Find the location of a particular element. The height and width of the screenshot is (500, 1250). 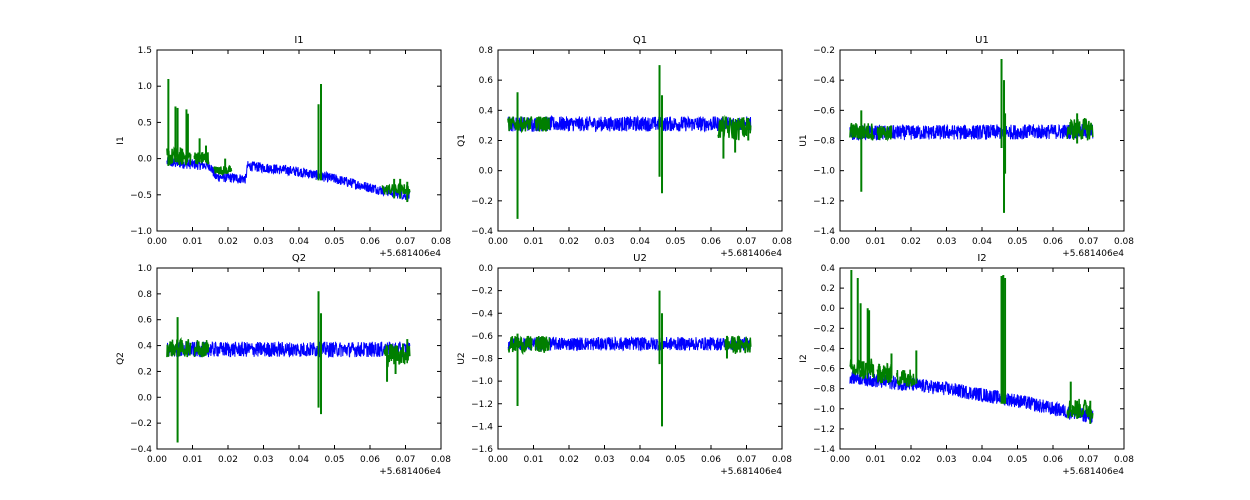

y-tick-label: −0.8 is located at coordinates (482, 360).